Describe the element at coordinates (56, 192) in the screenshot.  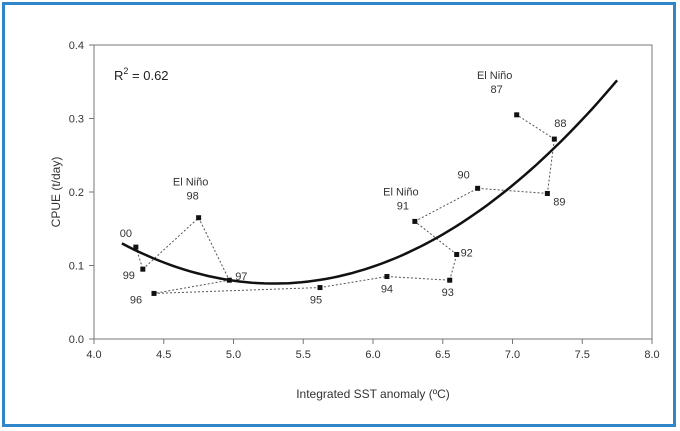
I see `y-axis-title: CPUE (t/day)` at that location.